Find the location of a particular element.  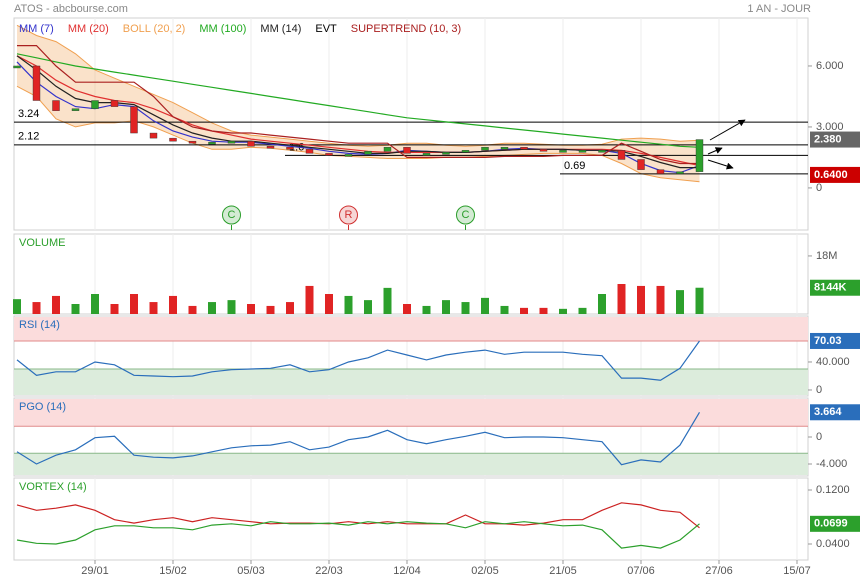

y-tick-label: 3.000 is located at coordinates (830, 127).